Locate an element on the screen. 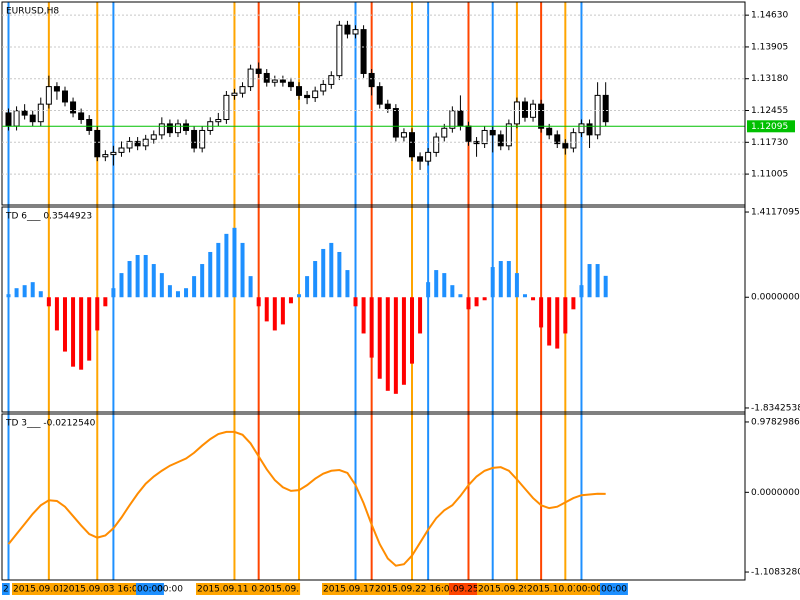 The image size is (800, 600). time-label: .09.25 is located at coordinates (464, 590).